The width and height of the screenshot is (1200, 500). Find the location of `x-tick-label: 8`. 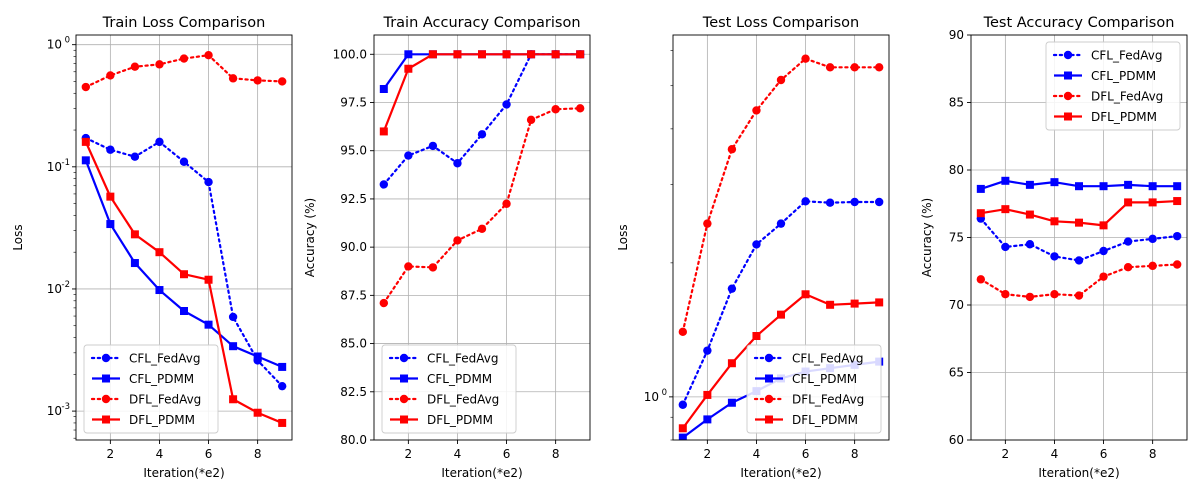

x-tick-label: 8 is located at coordinates (556, 454).